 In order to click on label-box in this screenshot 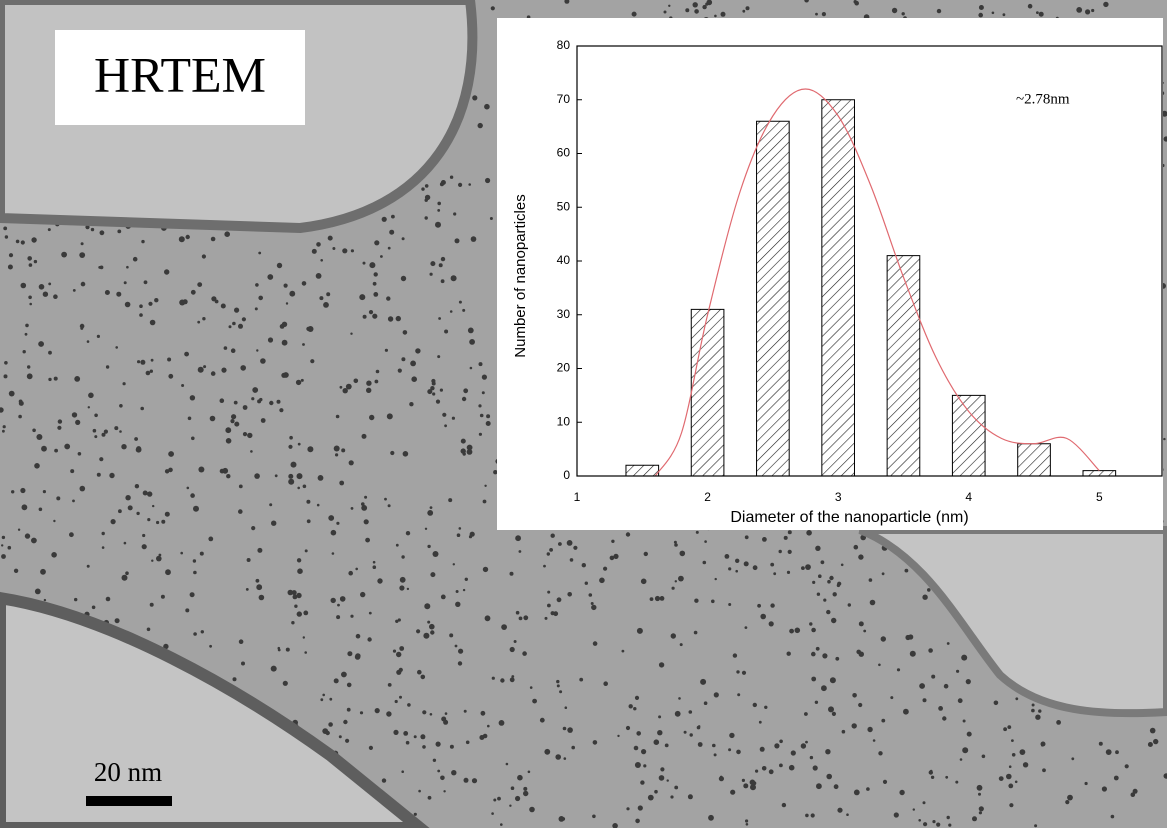, I will do `click(180, 77)`.